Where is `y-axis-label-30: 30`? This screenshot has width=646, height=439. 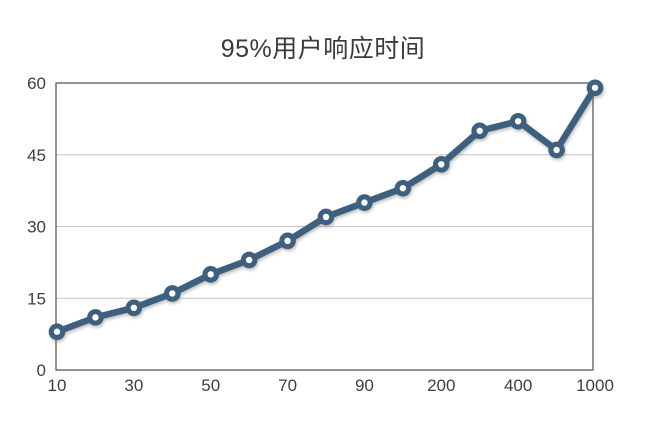 y-axis-label-30: 30 is located at coordinates (36, 227).